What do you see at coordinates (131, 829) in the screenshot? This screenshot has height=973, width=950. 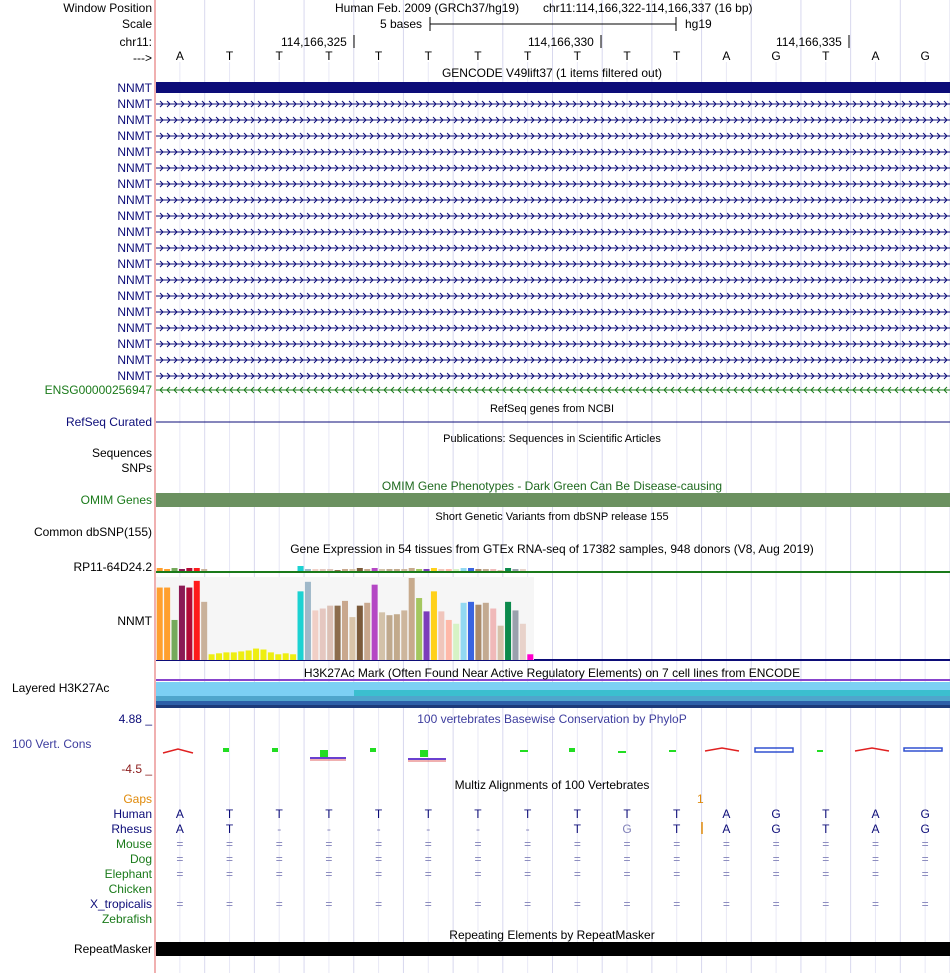 I see `multiz-species-label: Rhesus` at bounding box center [131, 829].